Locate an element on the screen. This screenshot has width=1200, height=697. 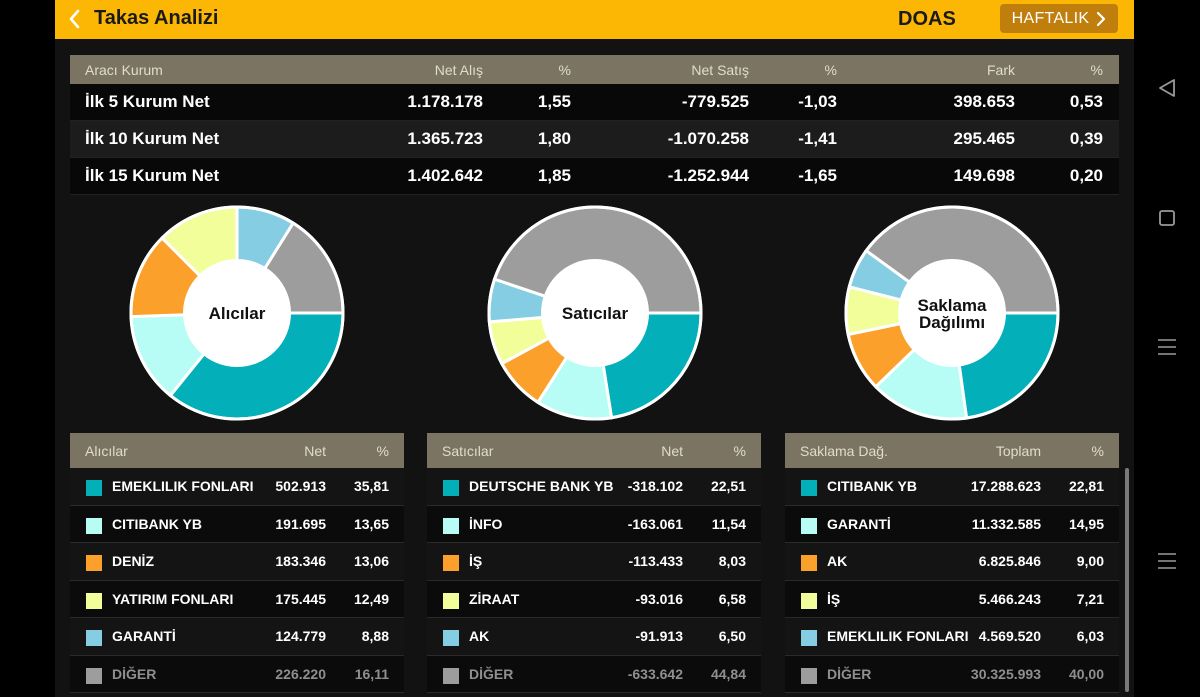
table-header: Alıcılar Net% is located at coordinates (237, 450).